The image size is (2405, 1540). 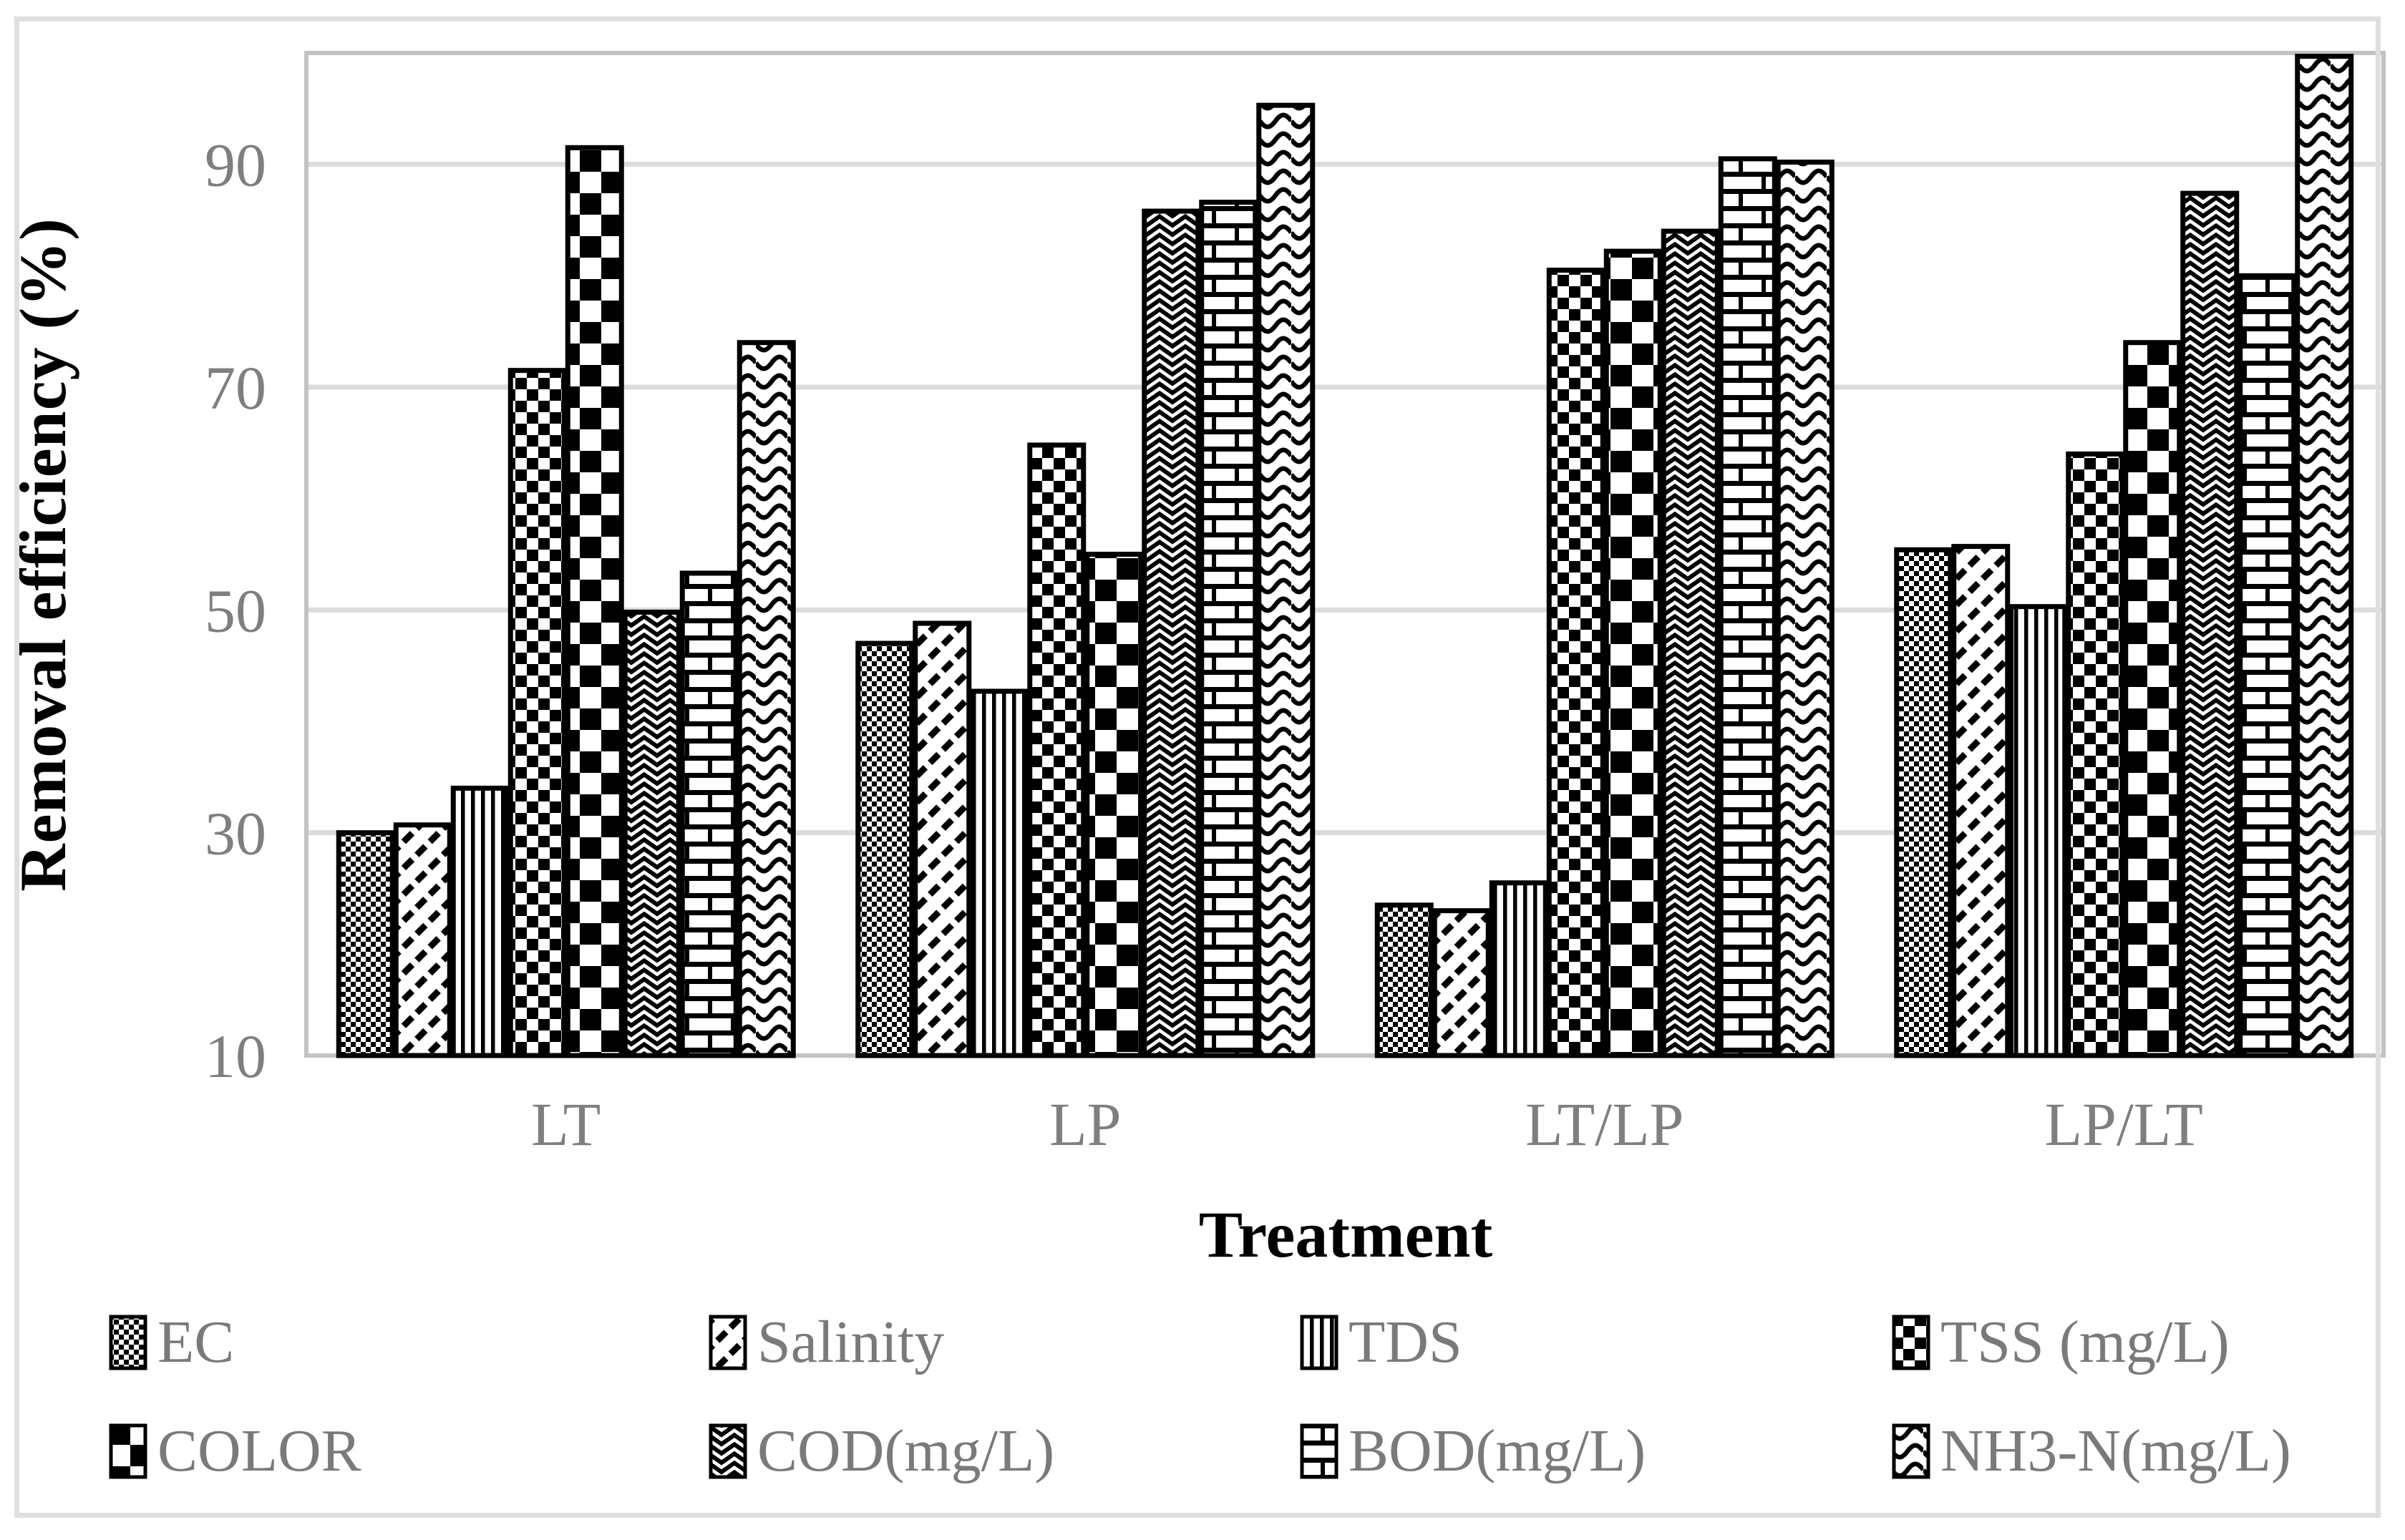 I want to click on bar-color-LP, so click(x=1114, y=805).